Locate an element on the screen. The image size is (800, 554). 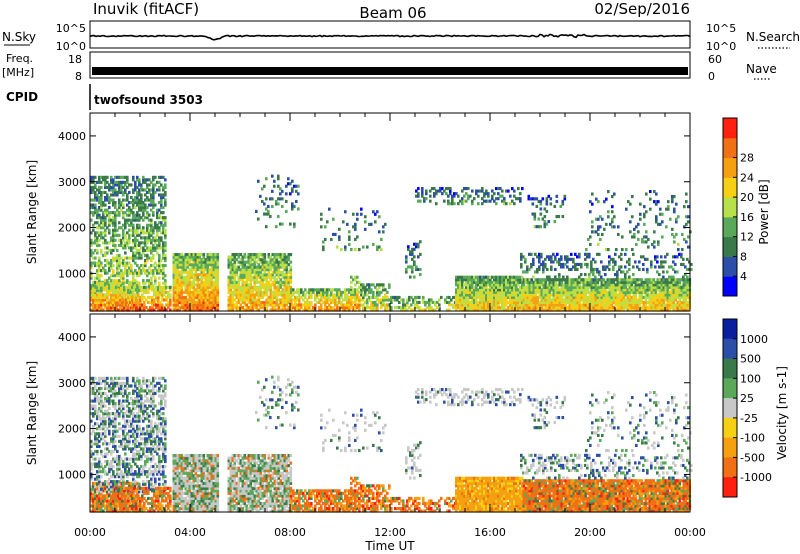
date-title: 02/Sep/2016 is located at coordinates (642, 9).